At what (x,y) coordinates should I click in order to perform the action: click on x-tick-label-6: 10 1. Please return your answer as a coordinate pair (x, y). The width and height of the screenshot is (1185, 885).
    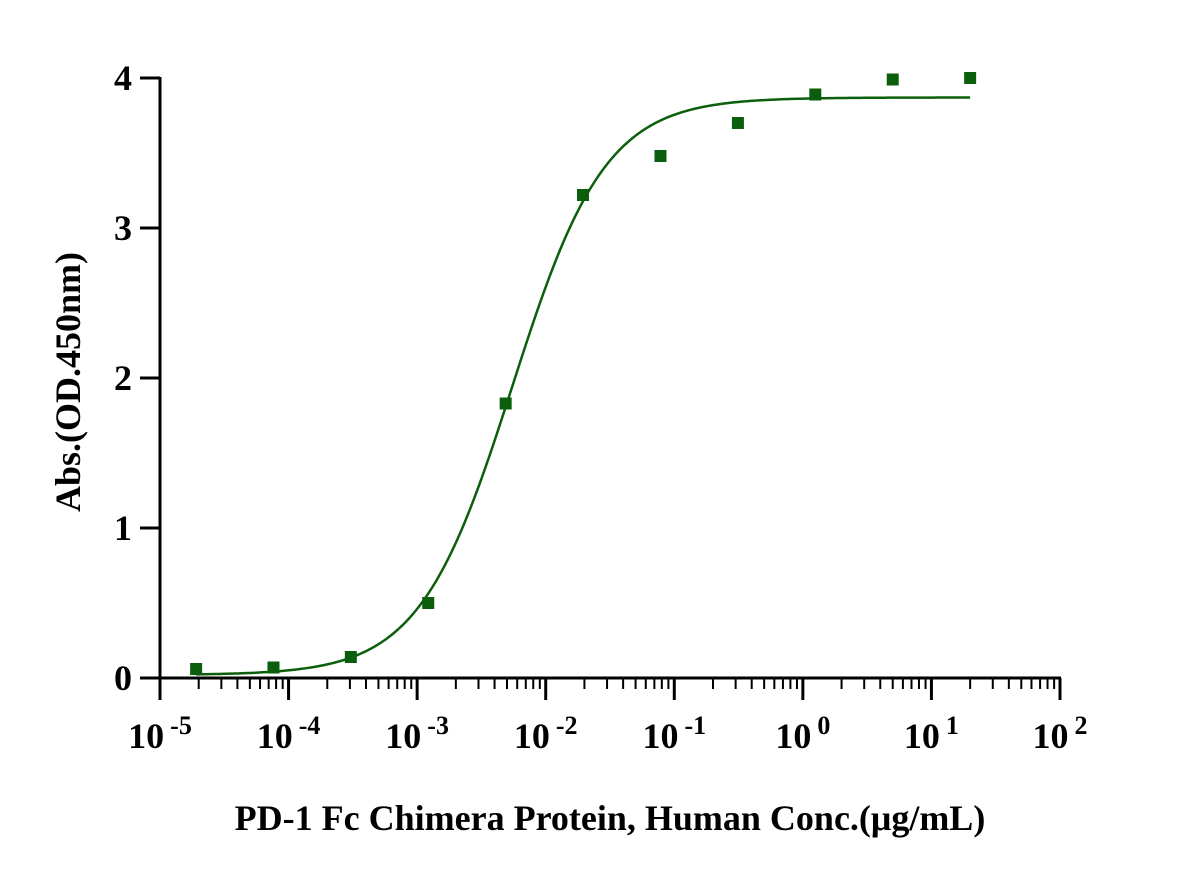
    Looking at the image, I should click on (931, 733).